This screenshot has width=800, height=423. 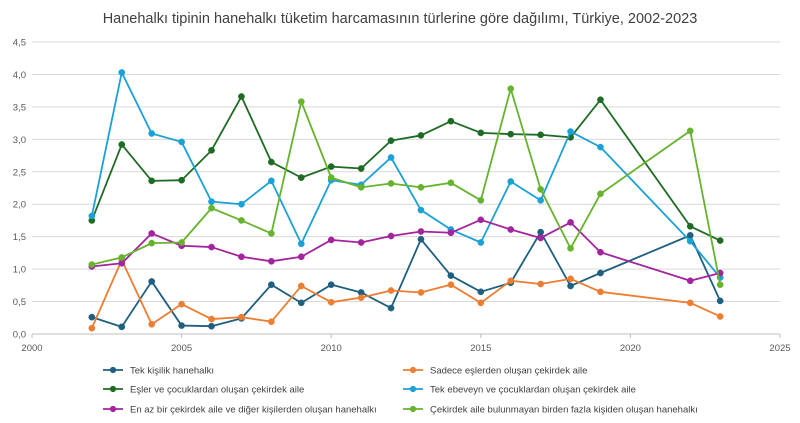 What do you see at coordinates (19, 270) in the screenshot?
I see `y-tick-label: 1,0` at bounding box center [19, 270].